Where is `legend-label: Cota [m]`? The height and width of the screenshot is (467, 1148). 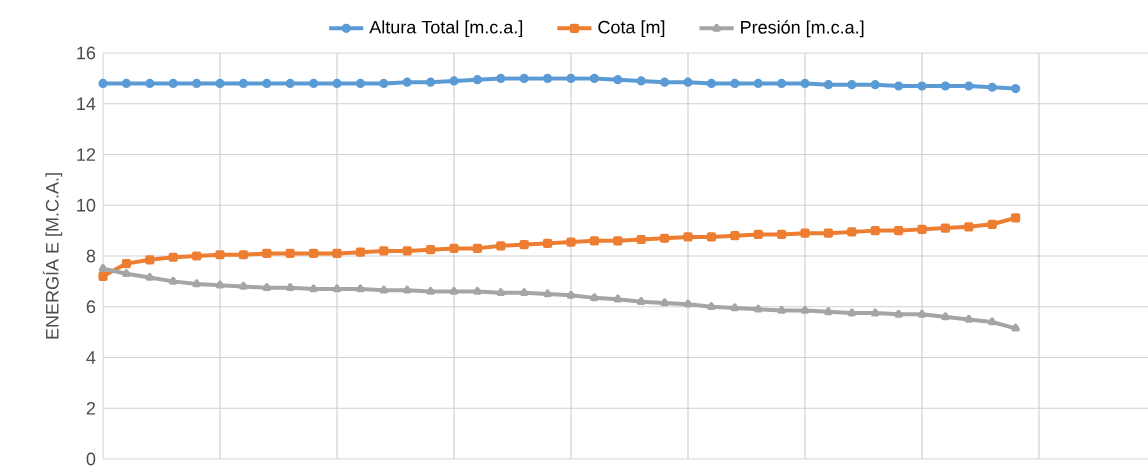
legend-label: Cota [m] is located at coordinates (631, 29).